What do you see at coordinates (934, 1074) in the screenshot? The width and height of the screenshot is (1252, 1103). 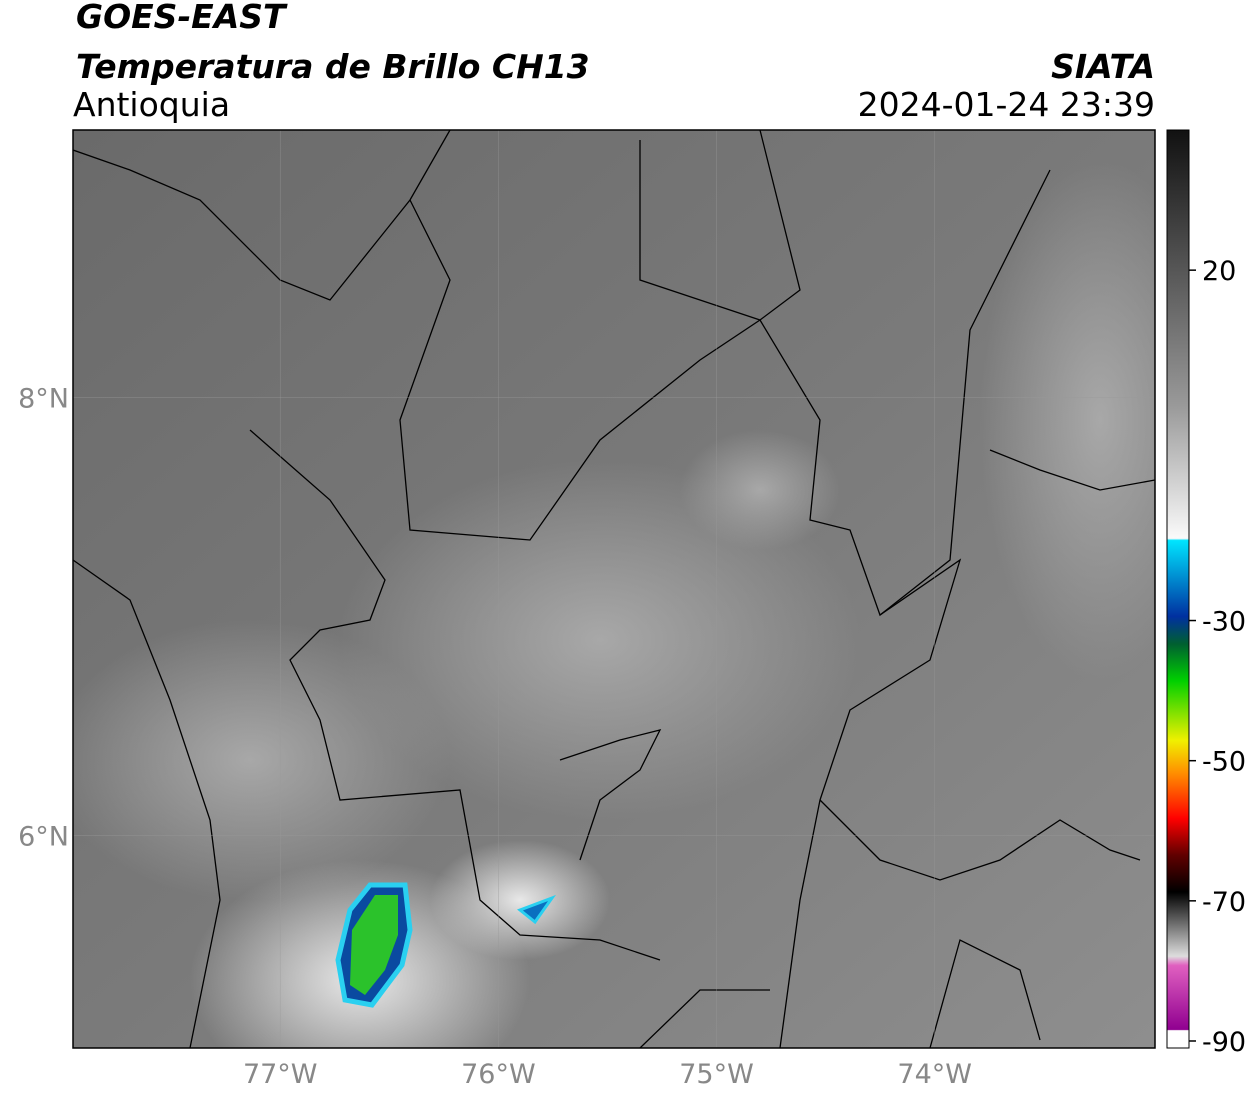 I see `lon-tick-label: 74°W` at bounding box center [934, 1074].